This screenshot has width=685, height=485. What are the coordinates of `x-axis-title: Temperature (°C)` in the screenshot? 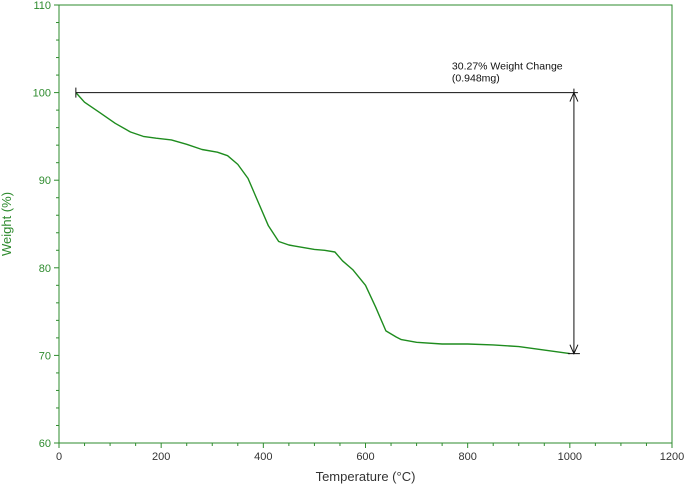 It's located at (366, 476).